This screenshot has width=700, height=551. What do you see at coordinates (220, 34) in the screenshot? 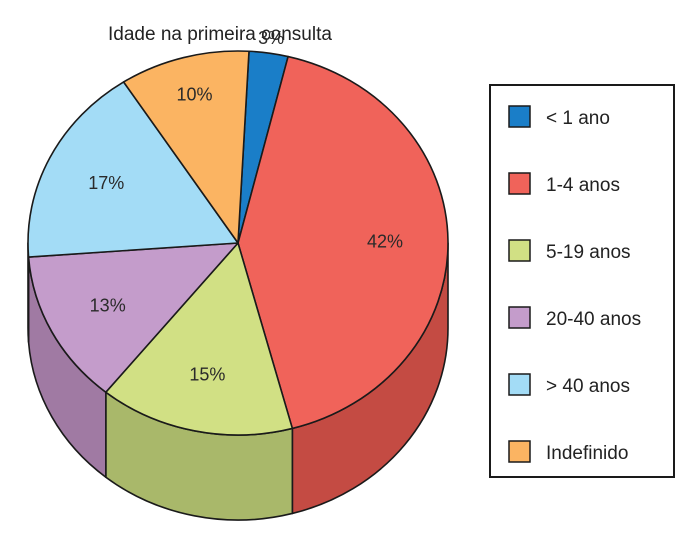
I see `chart-title: Idade na primeira consulta` at bounding box center [220, 34].